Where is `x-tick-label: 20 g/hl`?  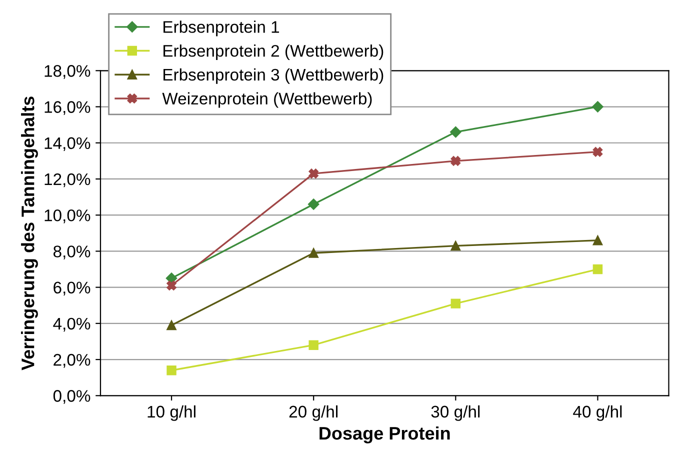
x-tick-label: 20 g/hl is located at coordinates (313, 413).